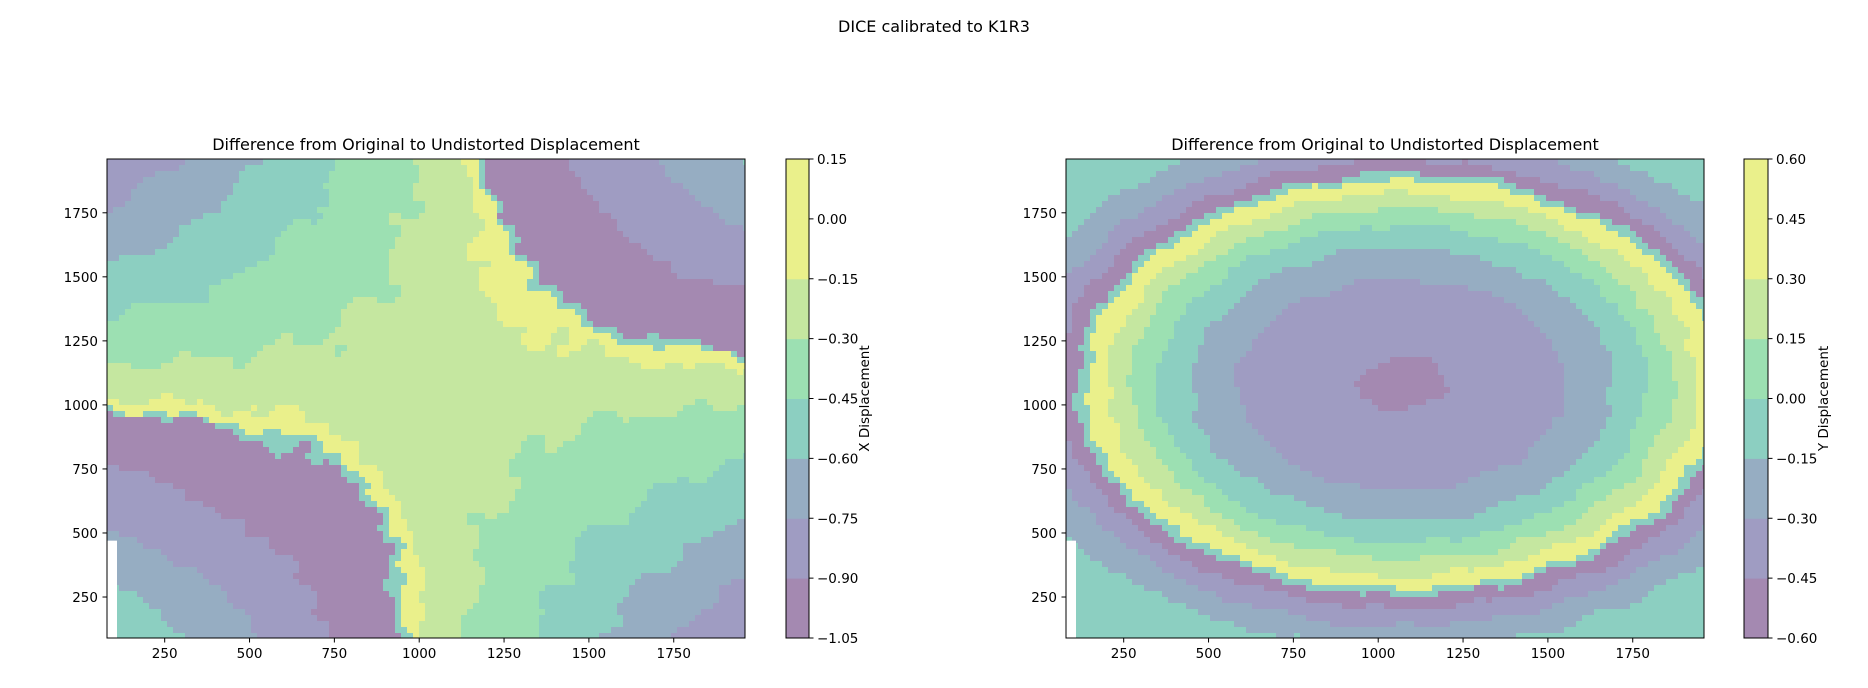  What do you see at coordinates (1791, 220) in the screenshot?
I see `colorbar-tick-label: 0.45` at bounding box center [1791, 220].